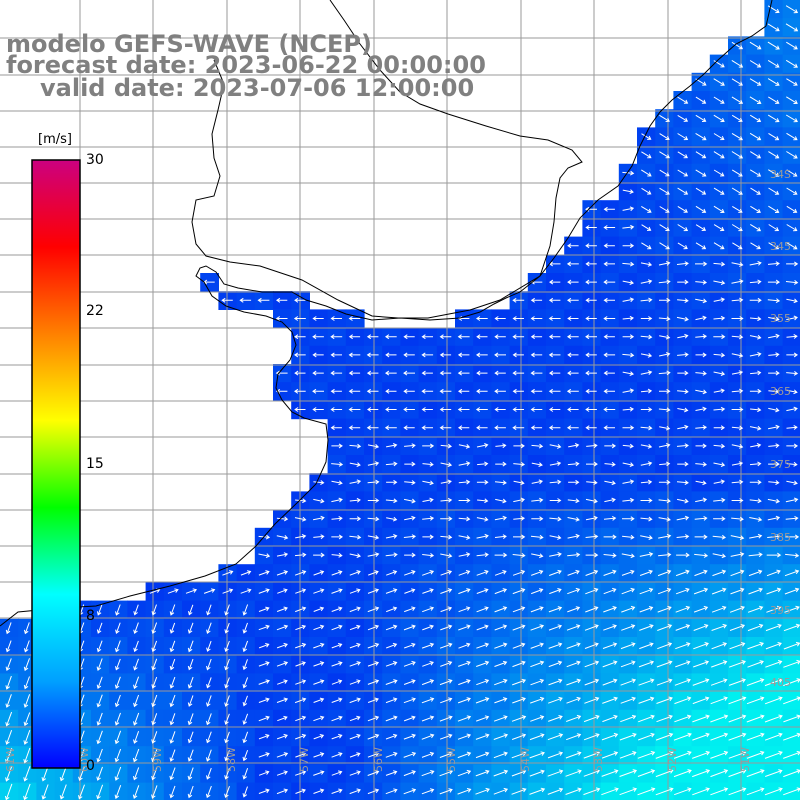 The image size is (800, 800). I want to click on longitude-label: 51W, so click(745, 759).